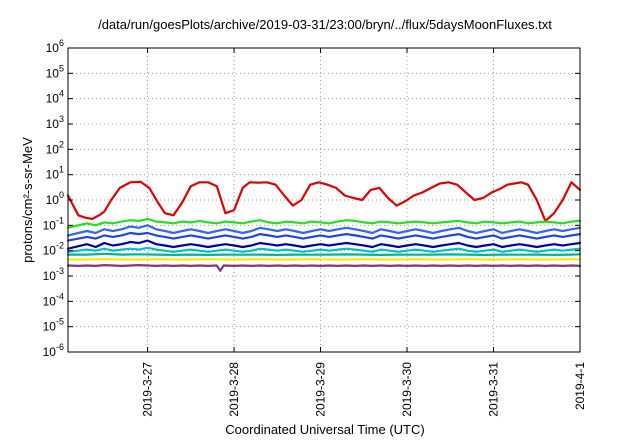  What do you see at coordinates (55, 173) in the screenshot?
I see `y-tick-label: 10¹` at bounding box center [55, 173].